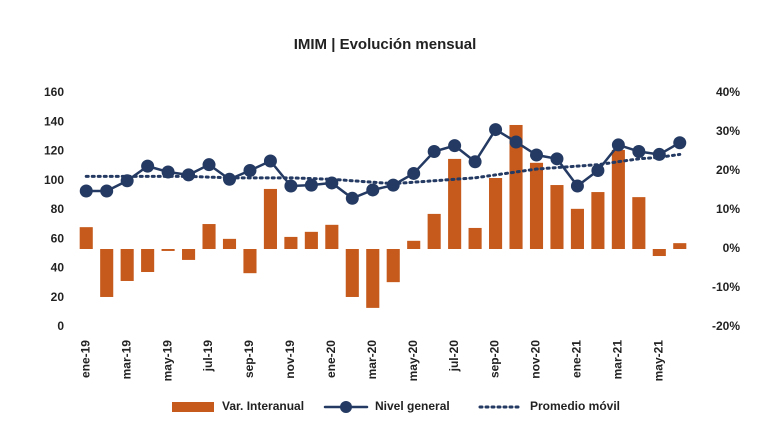 This screenshot has width=769, height=435. What do you see at coordinates (58, 238) in the screenshot?
I see `y-tick-label: 60` at bounding box center [58, 238].